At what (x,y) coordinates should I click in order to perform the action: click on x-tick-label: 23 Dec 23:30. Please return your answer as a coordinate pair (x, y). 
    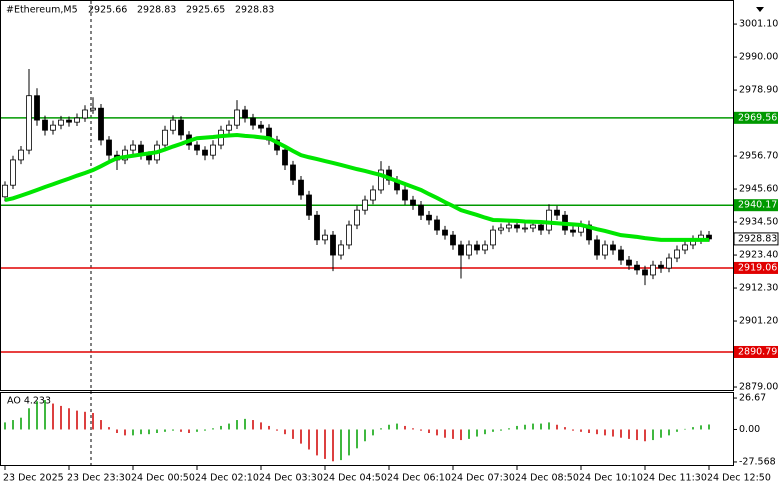
    Looking at the image, I should click on (99, 478).